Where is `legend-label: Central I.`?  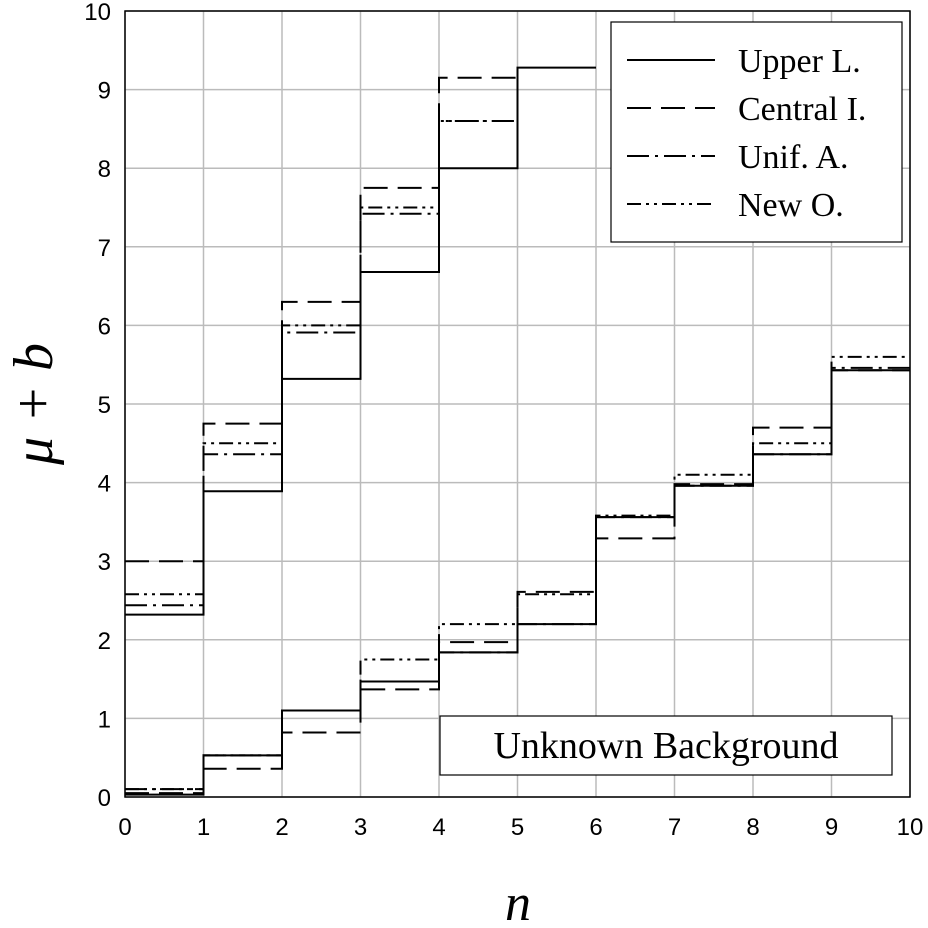
legend-label: Central I. is located at coordinates (802, 109).